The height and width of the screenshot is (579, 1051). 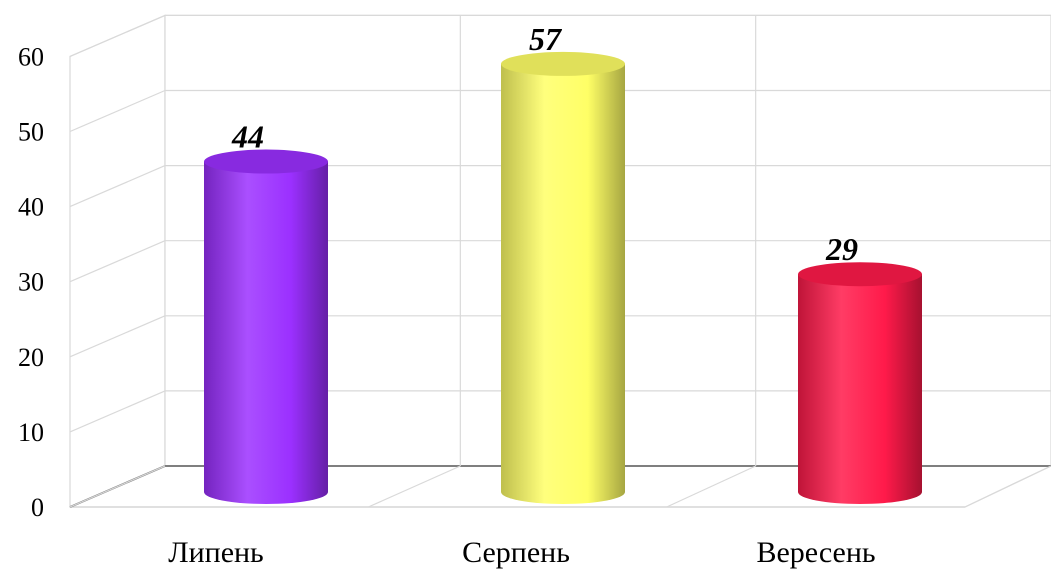 I want to click on y-tick-label: 60, so click(x=31, y=56).